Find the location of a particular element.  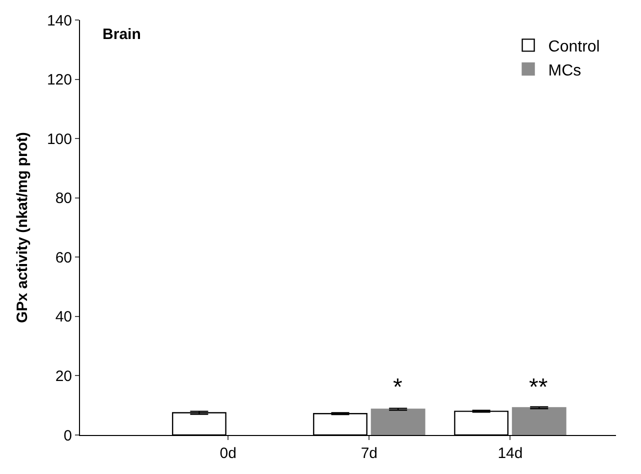

y-tick-label: 140 is located at coordinates (59, 21).